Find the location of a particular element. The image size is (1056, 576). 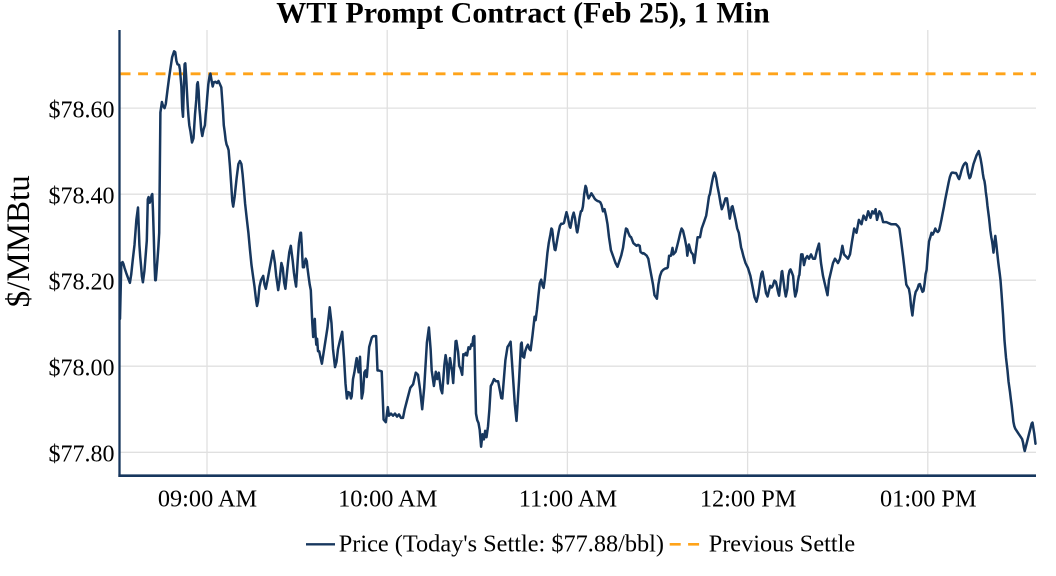

svg-text: Previous Settle is located at coordinates (782, 544).